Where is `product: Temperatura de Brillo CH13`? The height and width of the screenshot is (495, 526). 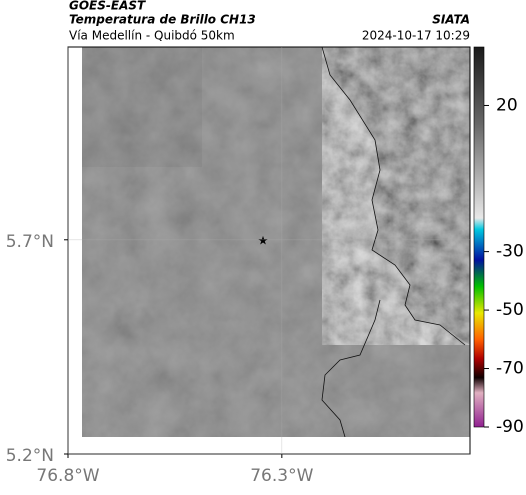
product: Temperatura de Brillo CH13 is located at coordinates (162, 20).